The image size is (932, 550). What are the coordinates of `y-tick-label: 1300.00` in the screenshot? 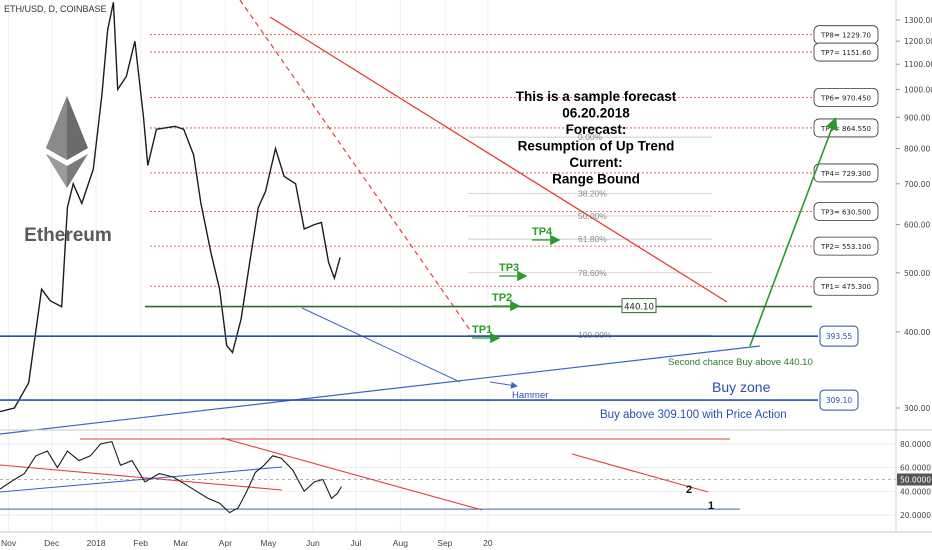 It's located at (918, 20).